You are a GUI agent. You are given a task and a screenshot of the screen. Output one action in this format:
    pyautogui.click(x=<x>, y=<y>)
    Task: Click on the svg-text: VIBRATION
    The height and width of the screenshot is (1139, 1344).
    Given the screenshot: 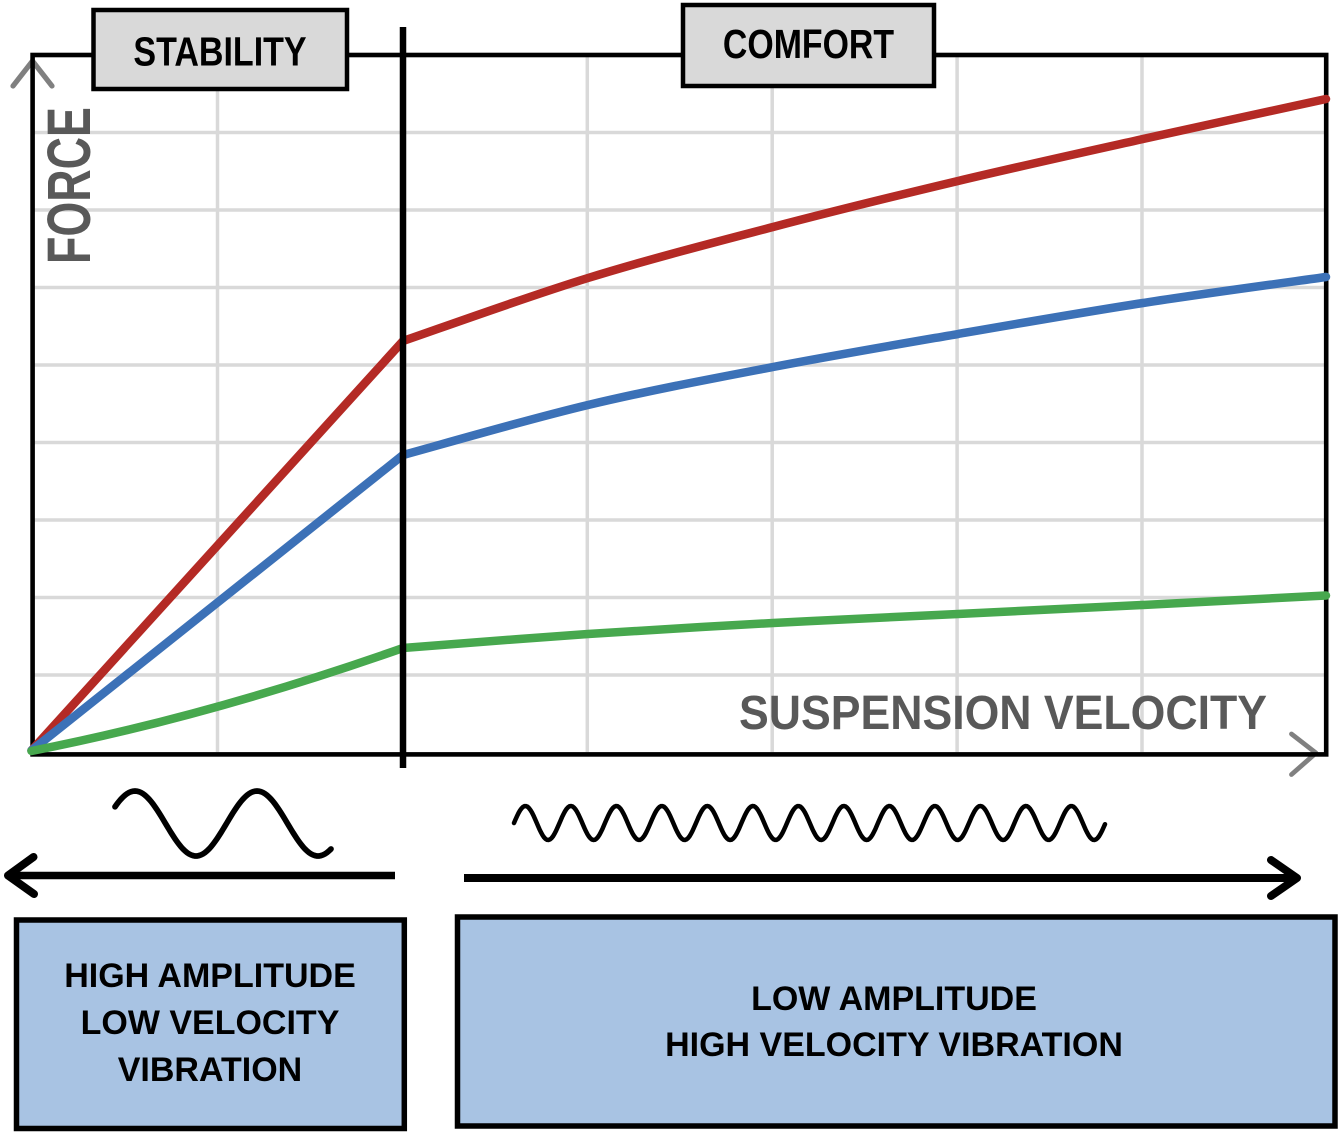 What is the action you would take?
    pyautogui.click(x=210, y=1070)
    